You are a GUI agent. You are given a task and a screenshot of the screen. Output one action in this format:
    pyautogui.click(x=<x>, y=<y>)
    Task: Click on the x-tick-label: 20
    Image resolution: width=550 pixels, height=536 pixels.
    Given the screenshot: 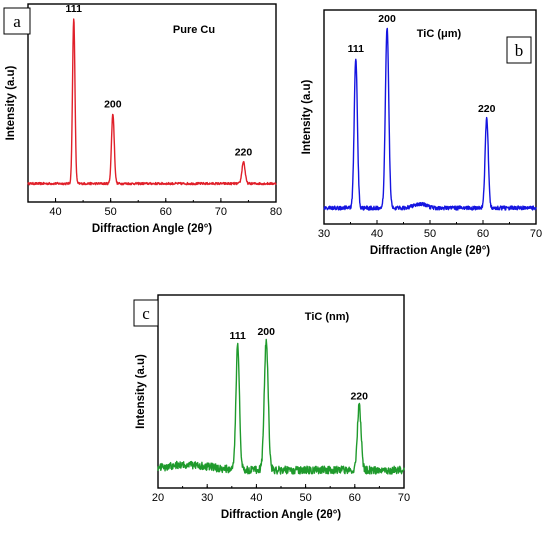 What is the action you would take?
    pyautogui.click(x=158, y=498)
    